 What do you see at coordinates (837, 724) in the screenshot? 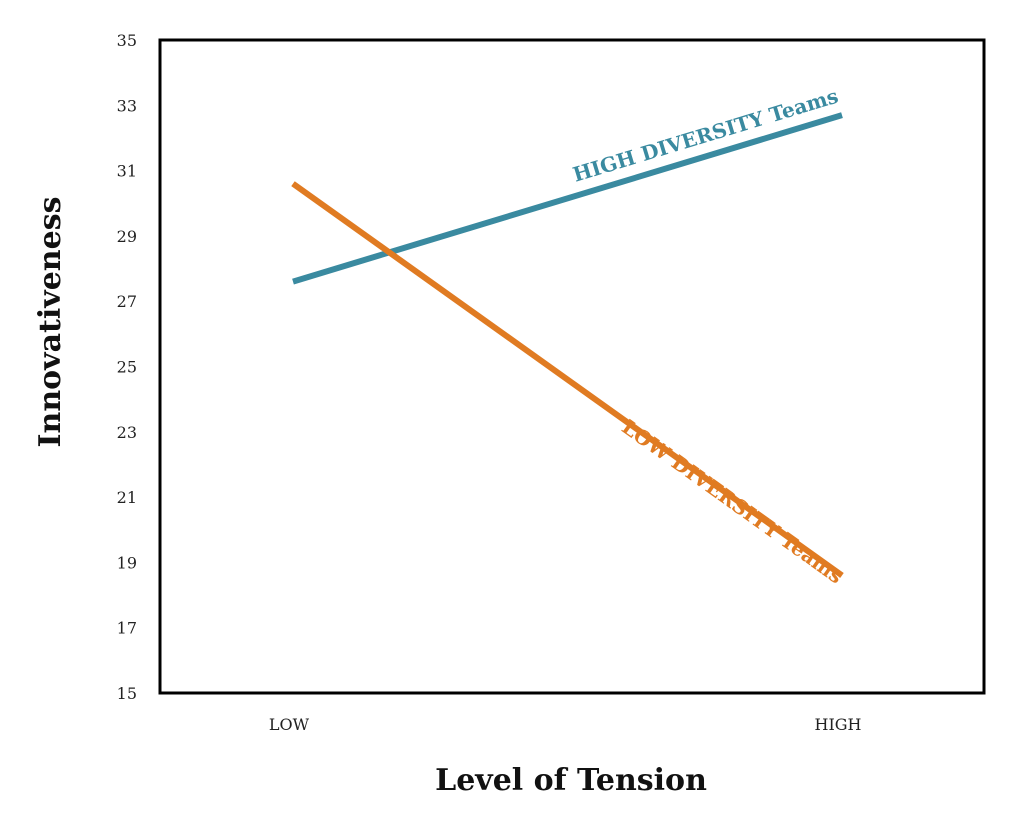
I see `x-tick-label: HIGH` at bounding box center [837, 724].